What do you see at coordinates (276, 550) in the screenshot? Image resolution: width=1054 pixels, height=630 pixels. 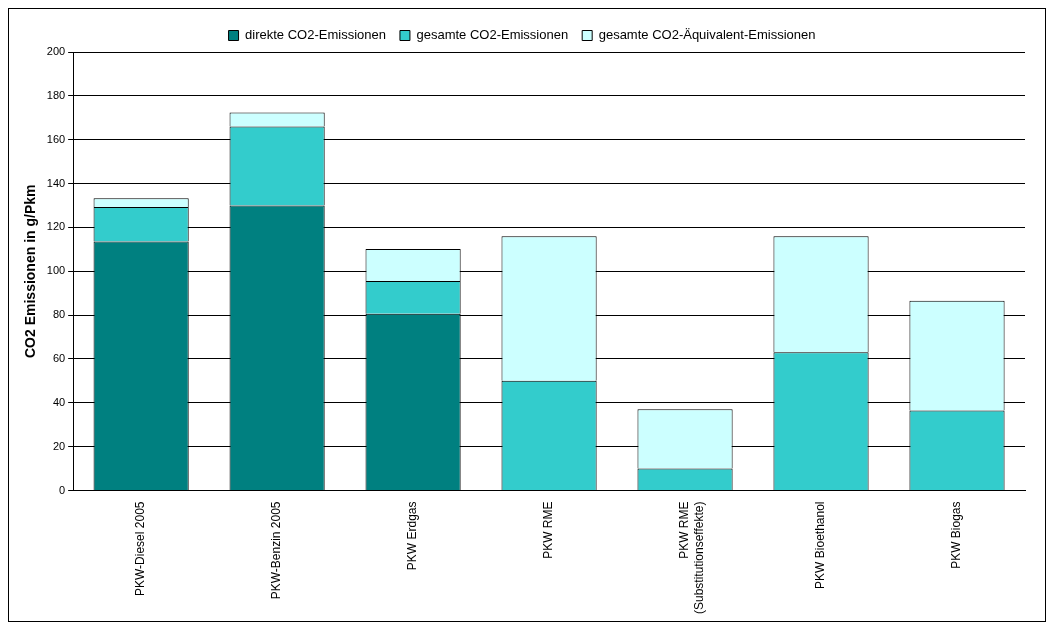 I see `x-tick-label: PKW-Benzin 2005` at bounding box center [276, 550].